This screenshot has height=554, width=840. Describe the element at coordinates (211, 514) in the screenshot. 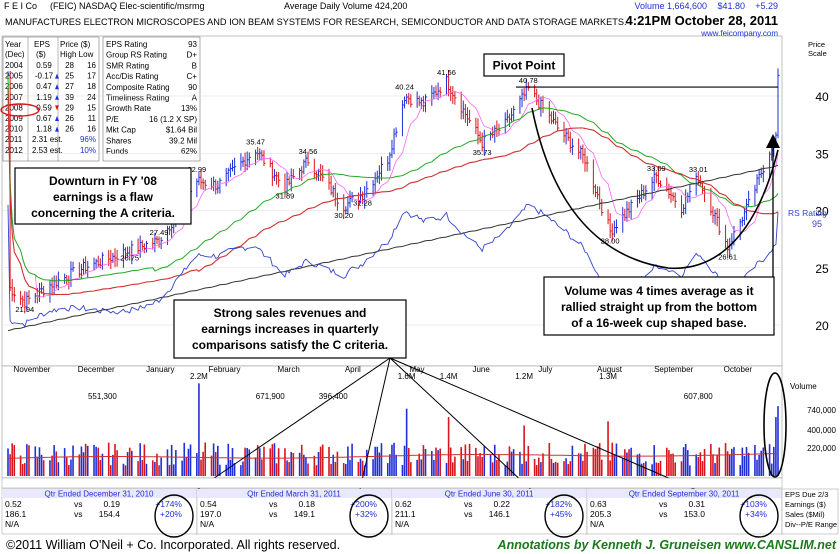

I see `quarter-value: 197.0` at that location.